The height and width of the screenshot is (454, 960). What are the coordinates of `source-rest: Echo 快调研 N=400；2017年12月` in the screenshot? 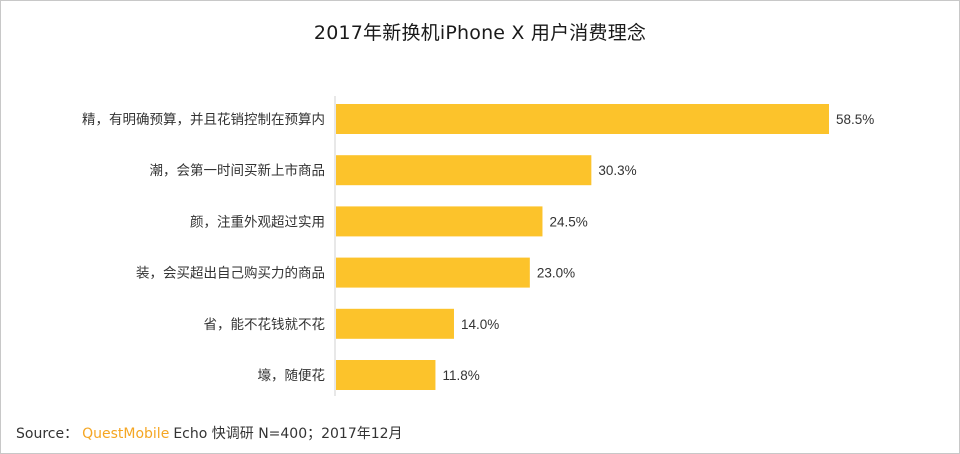 It's located at (288, 434).